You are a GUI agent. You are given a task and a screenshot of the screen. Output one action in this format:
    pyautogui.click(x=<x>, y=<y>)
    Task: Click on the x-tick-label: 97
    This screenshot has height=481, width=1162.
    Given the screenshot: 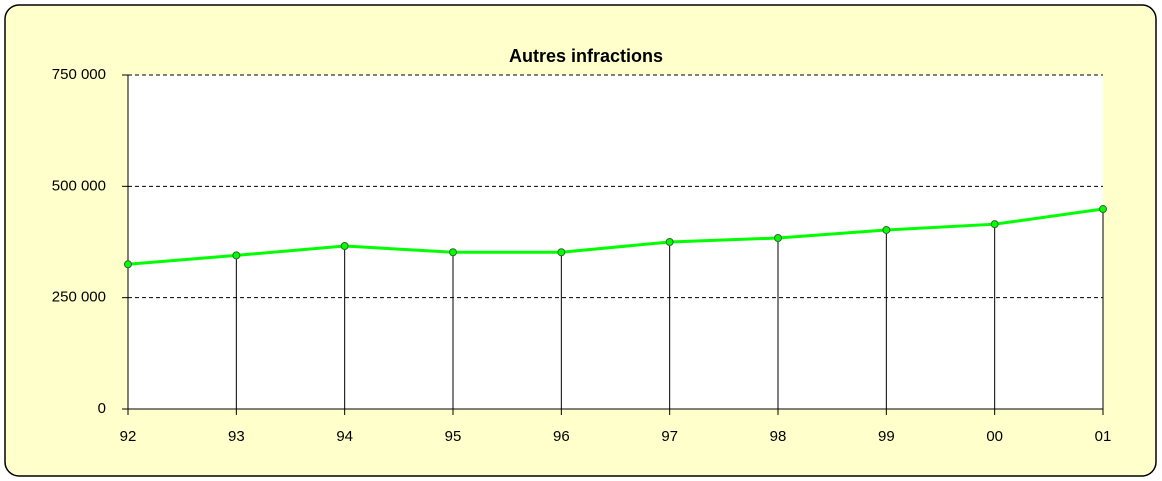 What is the action you would take?
    pyautogui.click(x=669, y=436)
    